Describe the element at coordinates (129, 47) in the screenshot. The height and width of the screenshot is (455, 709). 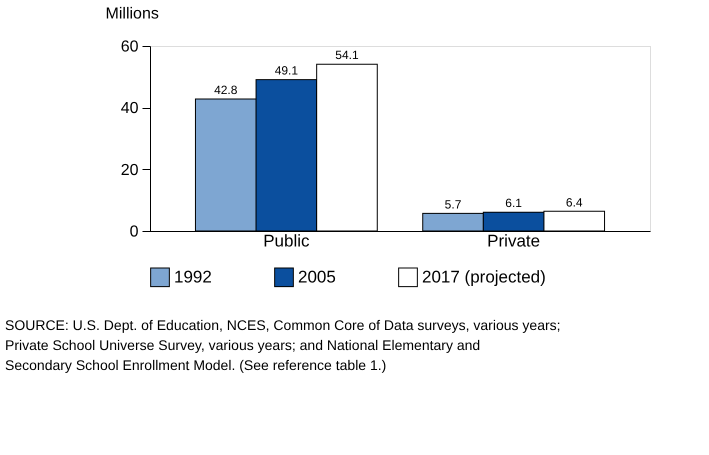
I see `y-tick-label: 60` at that location.